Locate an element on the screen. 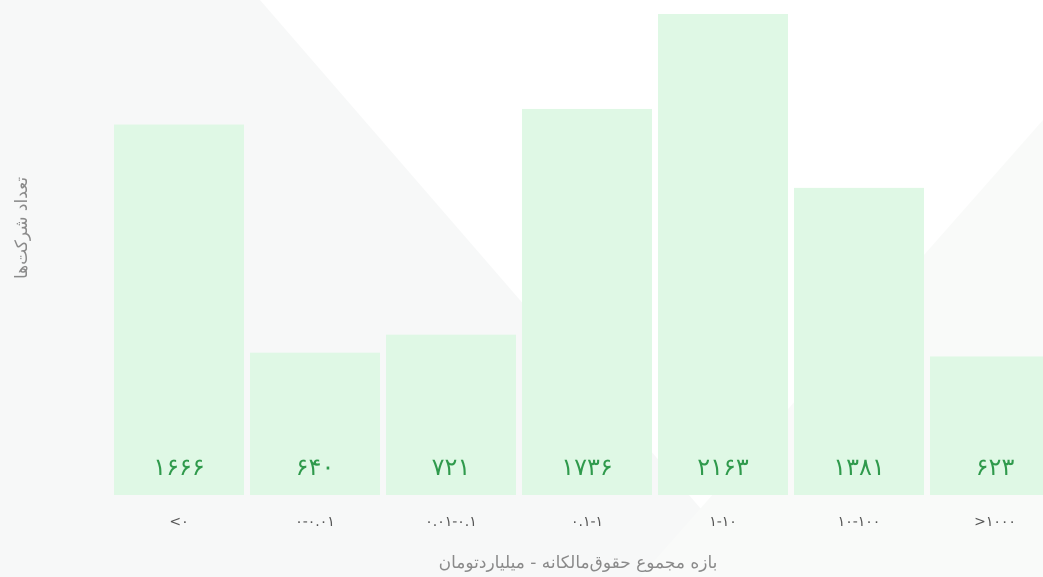 The image size is (1043, 577). x-tick-label: ۰-۰.۰۱ is located at coordinates (315, 522).